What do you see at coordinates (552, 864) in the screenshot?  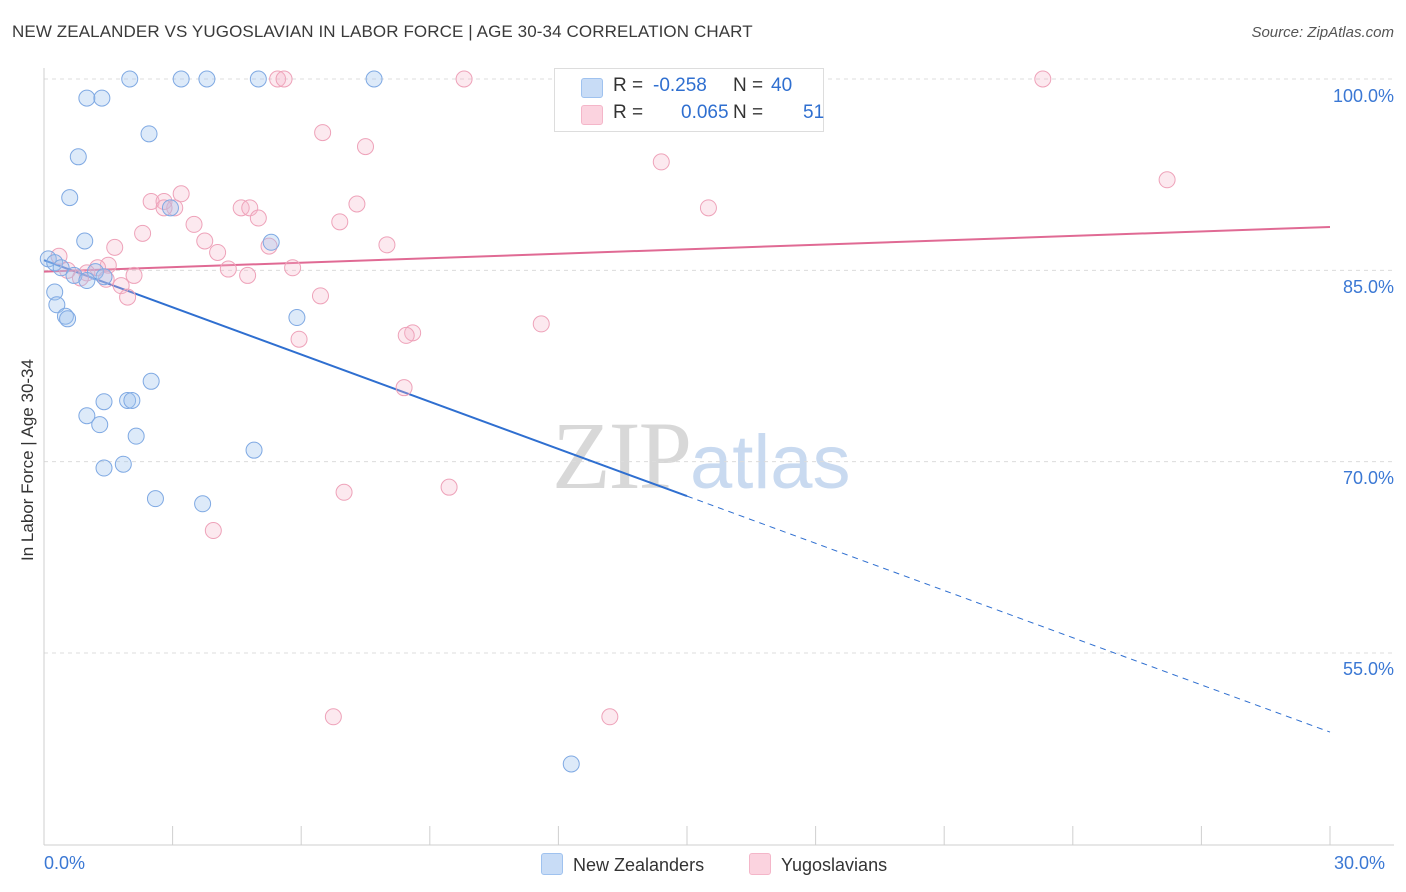 I see `series-swatch-blue` at bounding box center [552, 864].